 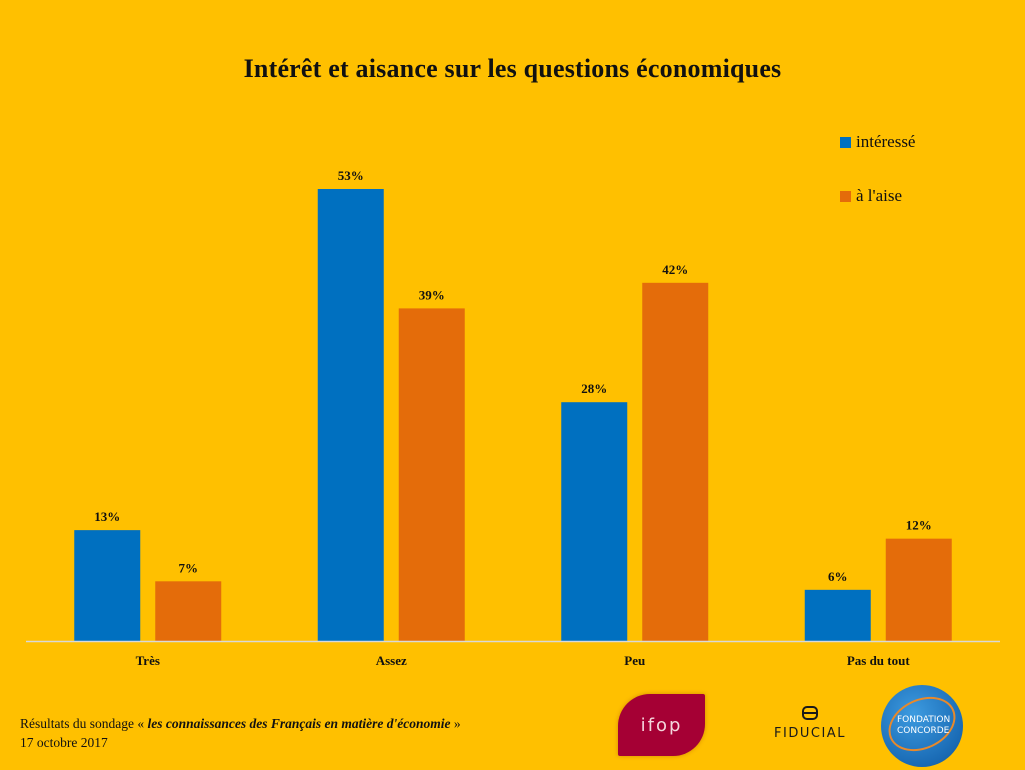 What do you see at coordinates (84, 723) in the screenshot?
I see `footer-prefix: Résultats du sondage «` at bounding box center [84, 723].